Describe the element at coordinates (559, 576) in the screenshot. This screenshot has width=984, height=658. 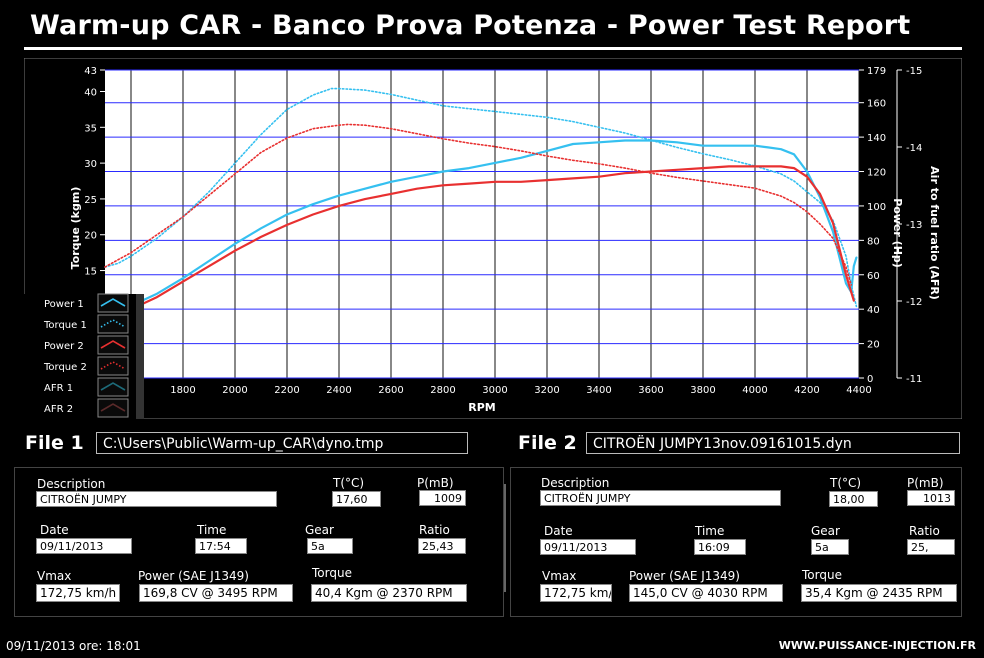
I see `run2-vmax-label: Vmax` at that location.